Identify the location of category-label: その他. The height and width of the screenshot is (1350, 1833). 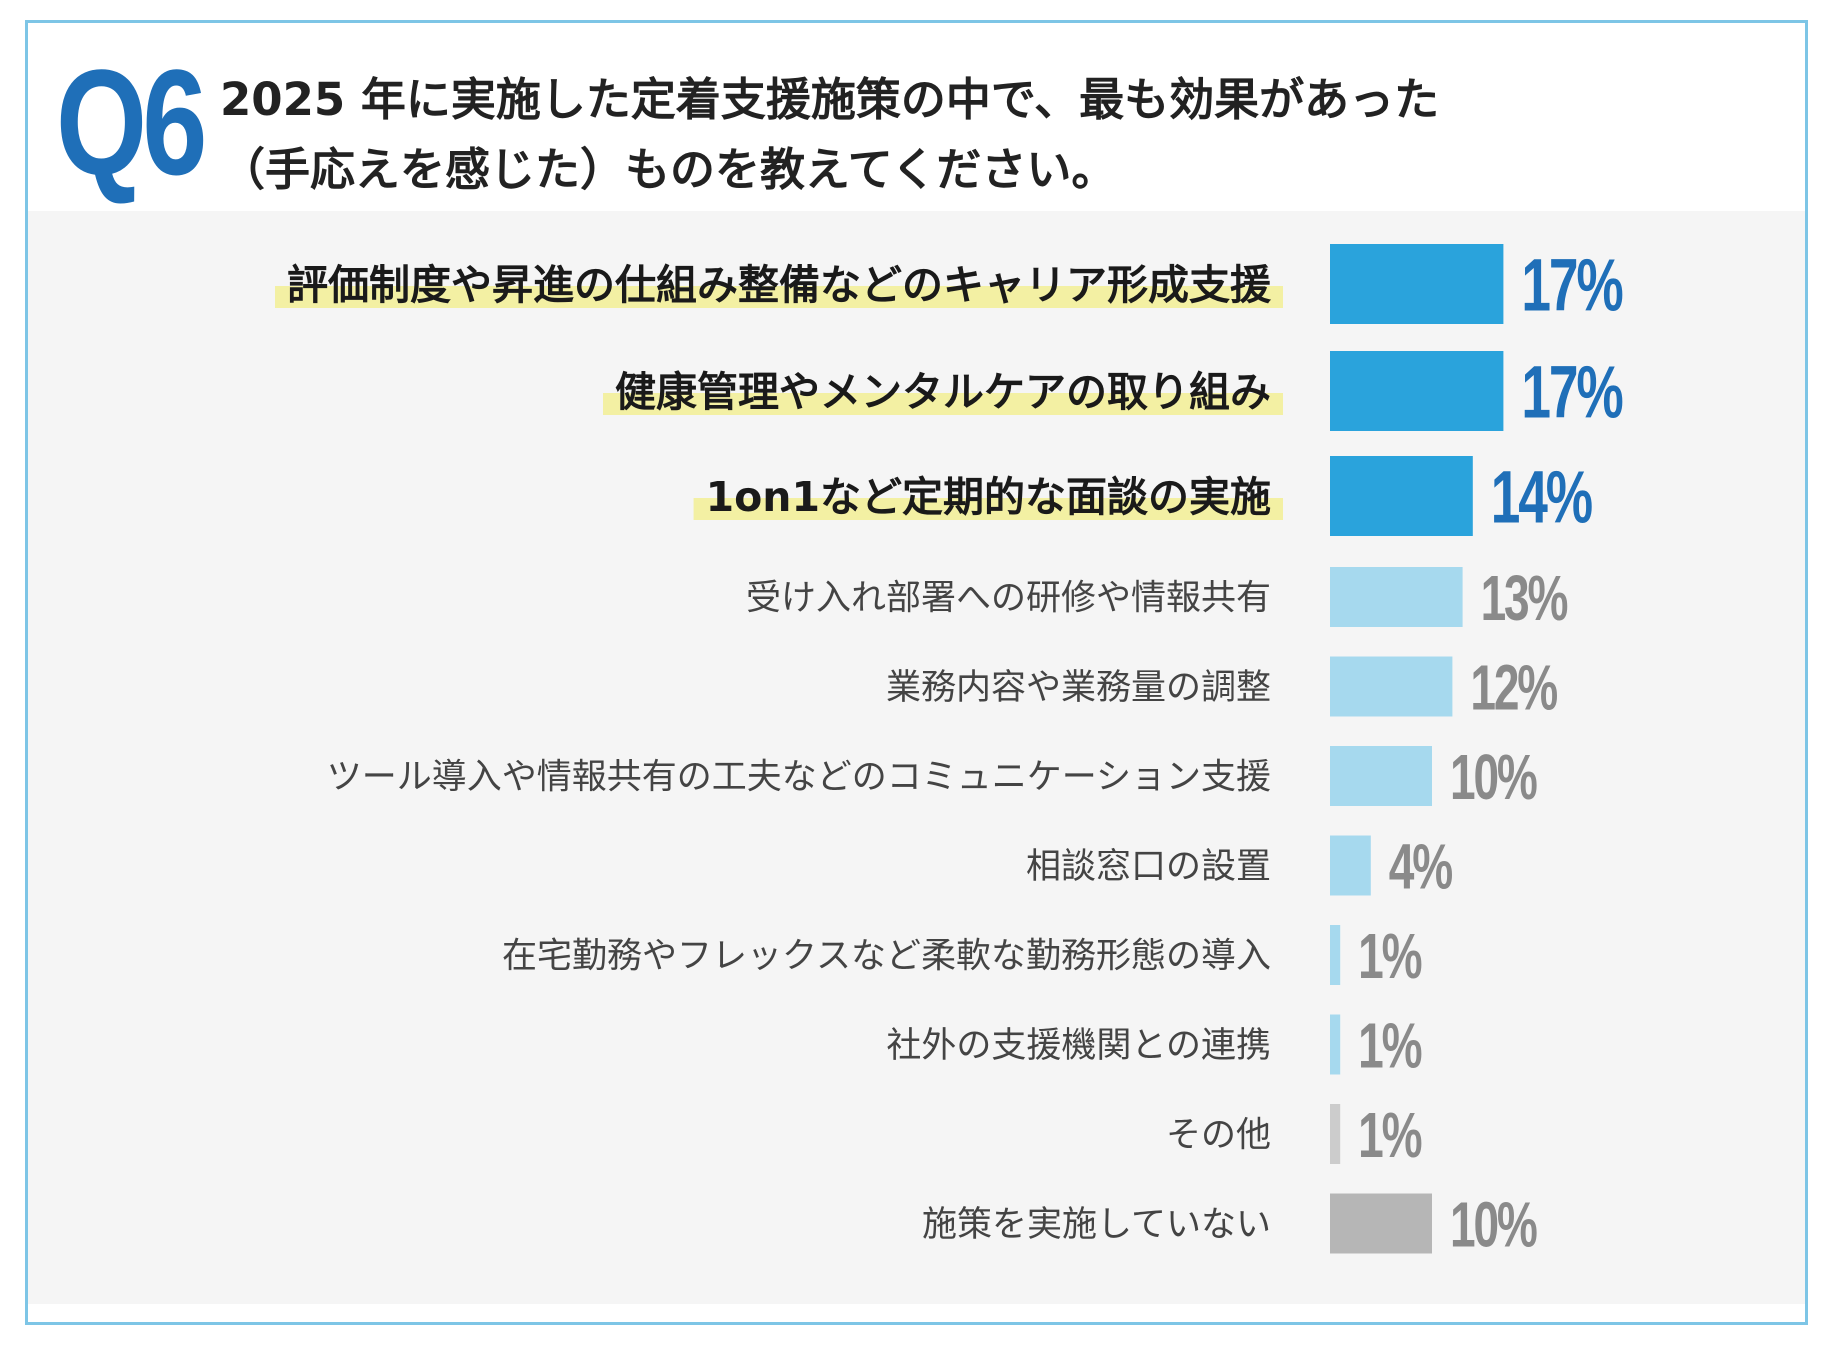
(1218, 1136).